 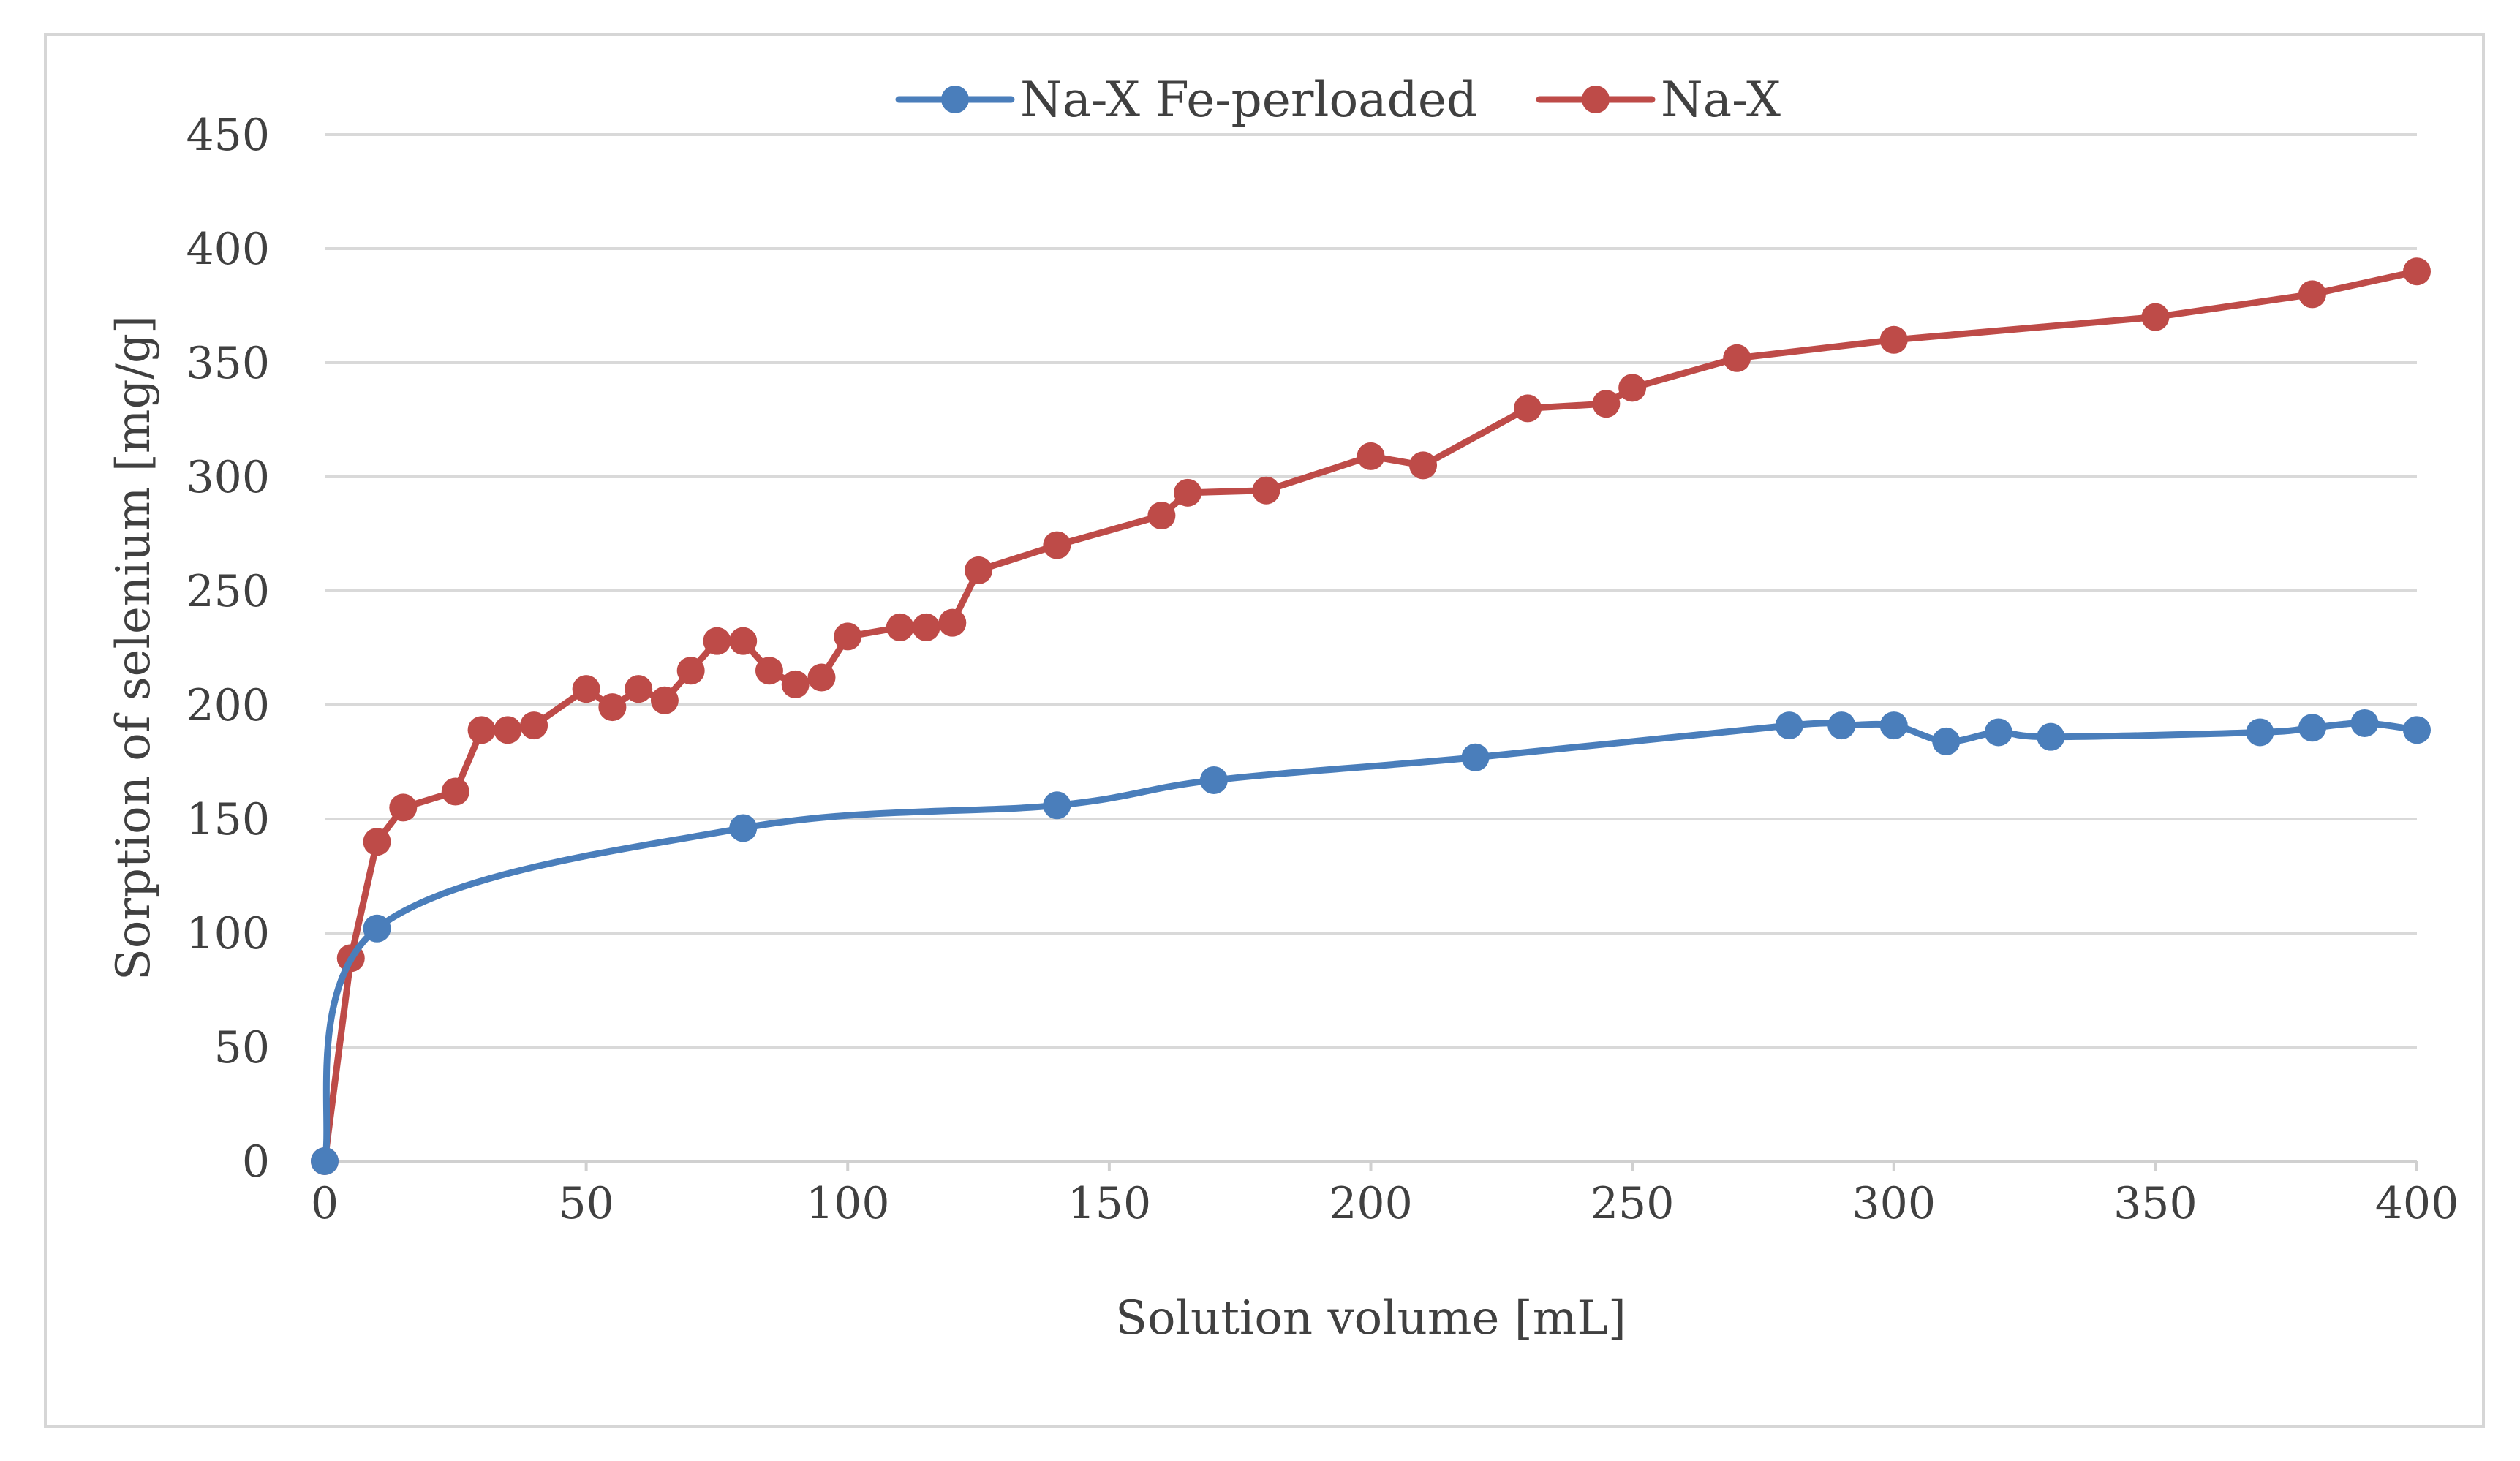 What do you see at coordinates (325, 1203) in the screenshot?
I see `x-tick-label: 0` at bounding box center [325, 1203].